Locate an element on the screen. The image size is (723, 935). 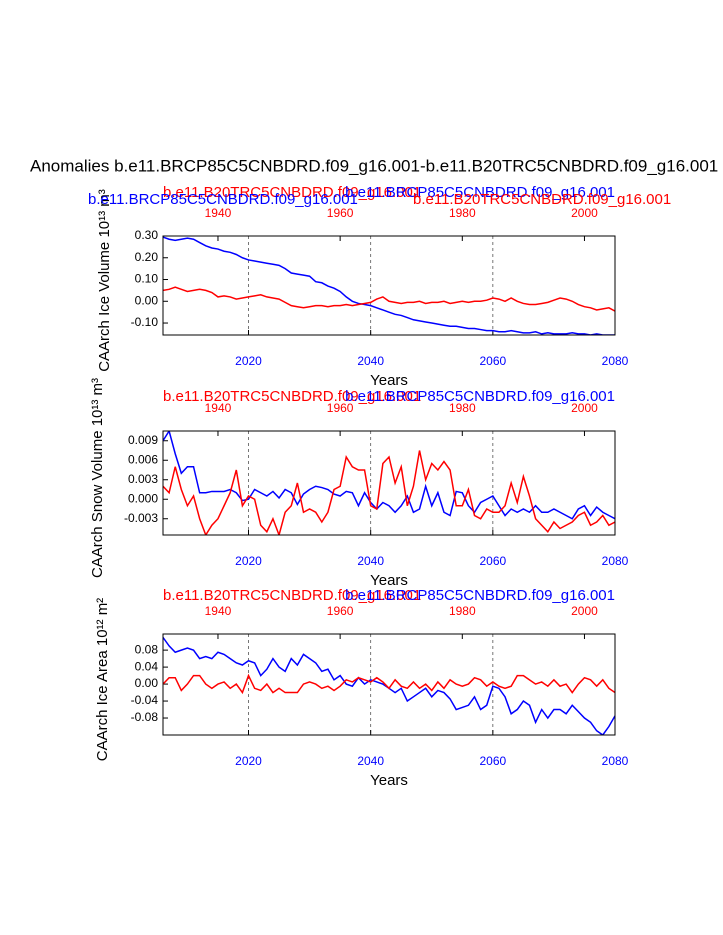
y-tick-label: 0.009 is located at coordinates (143, 440).